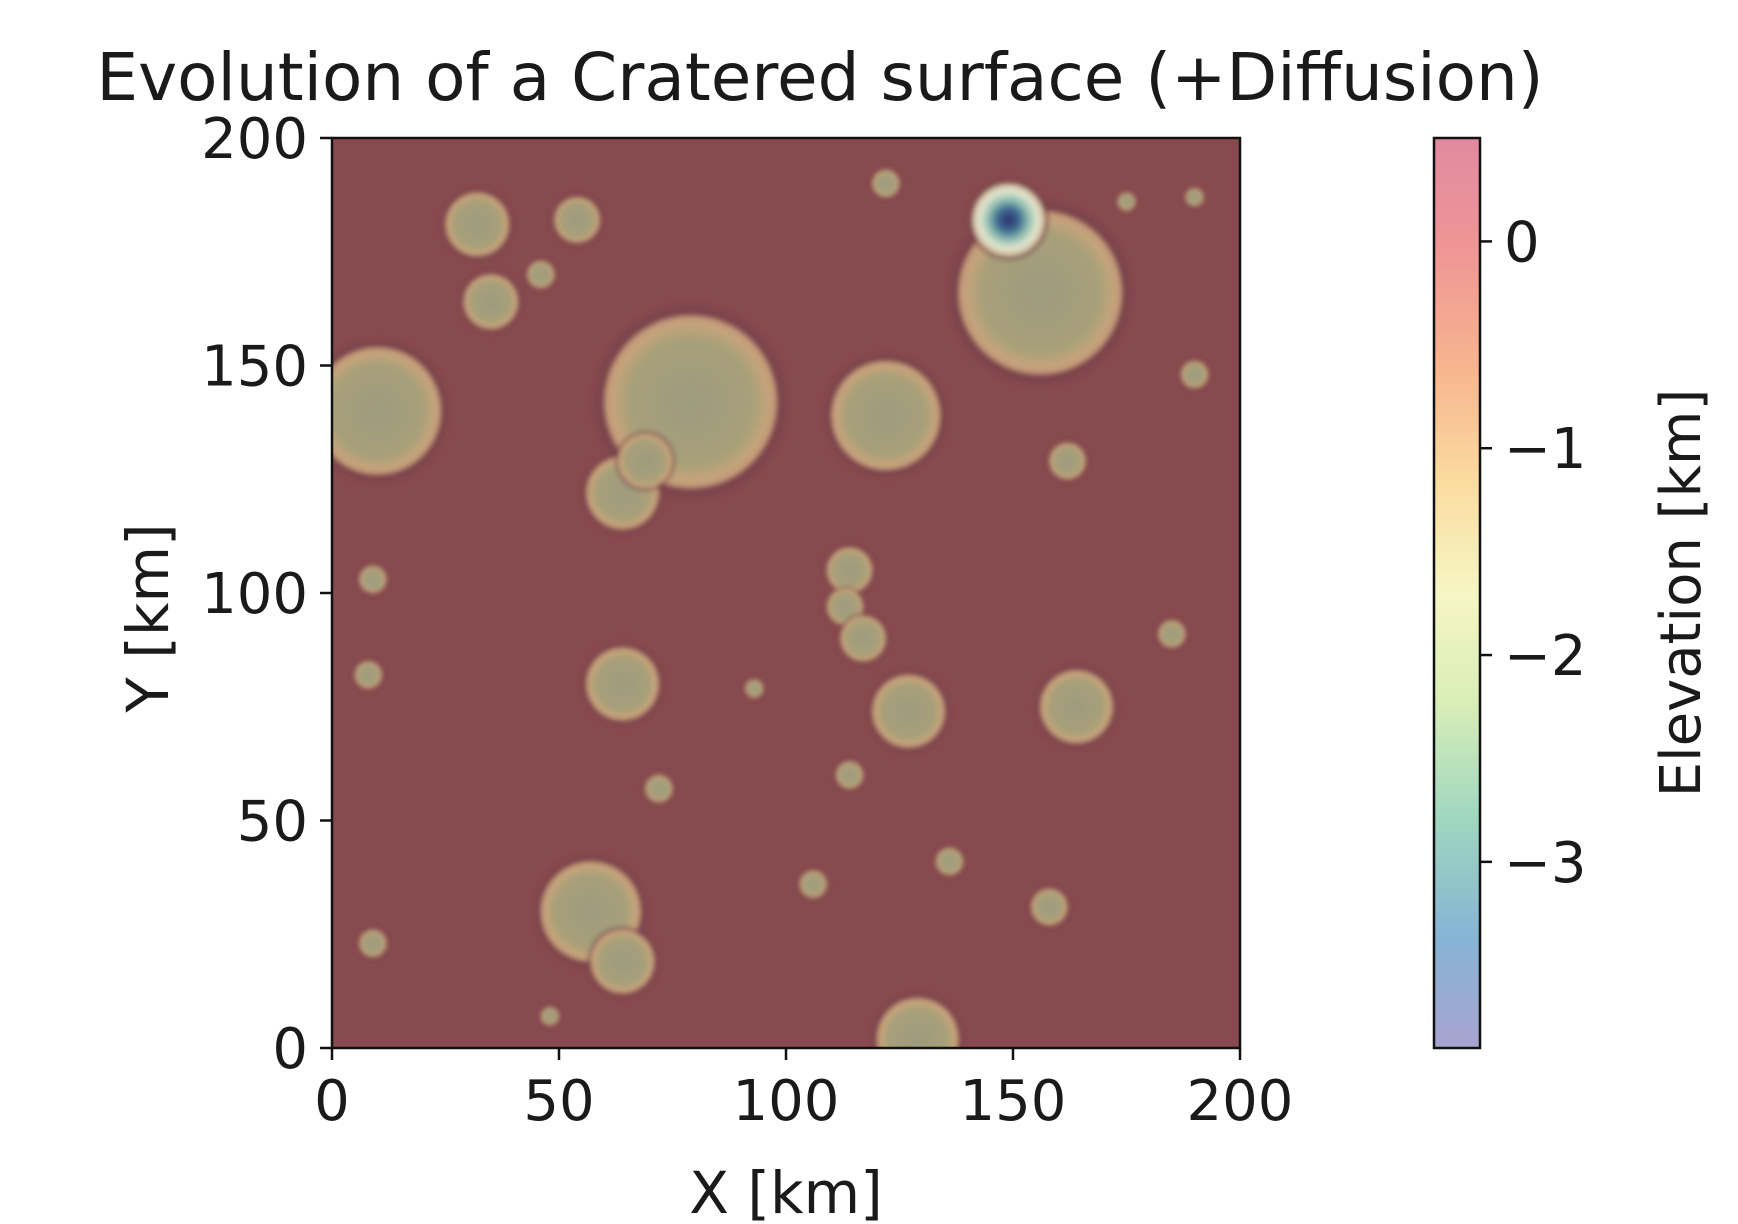 This screenshot has width=1738, height=1224. I want to click on y-tick-label: 50, so click(272, 822).